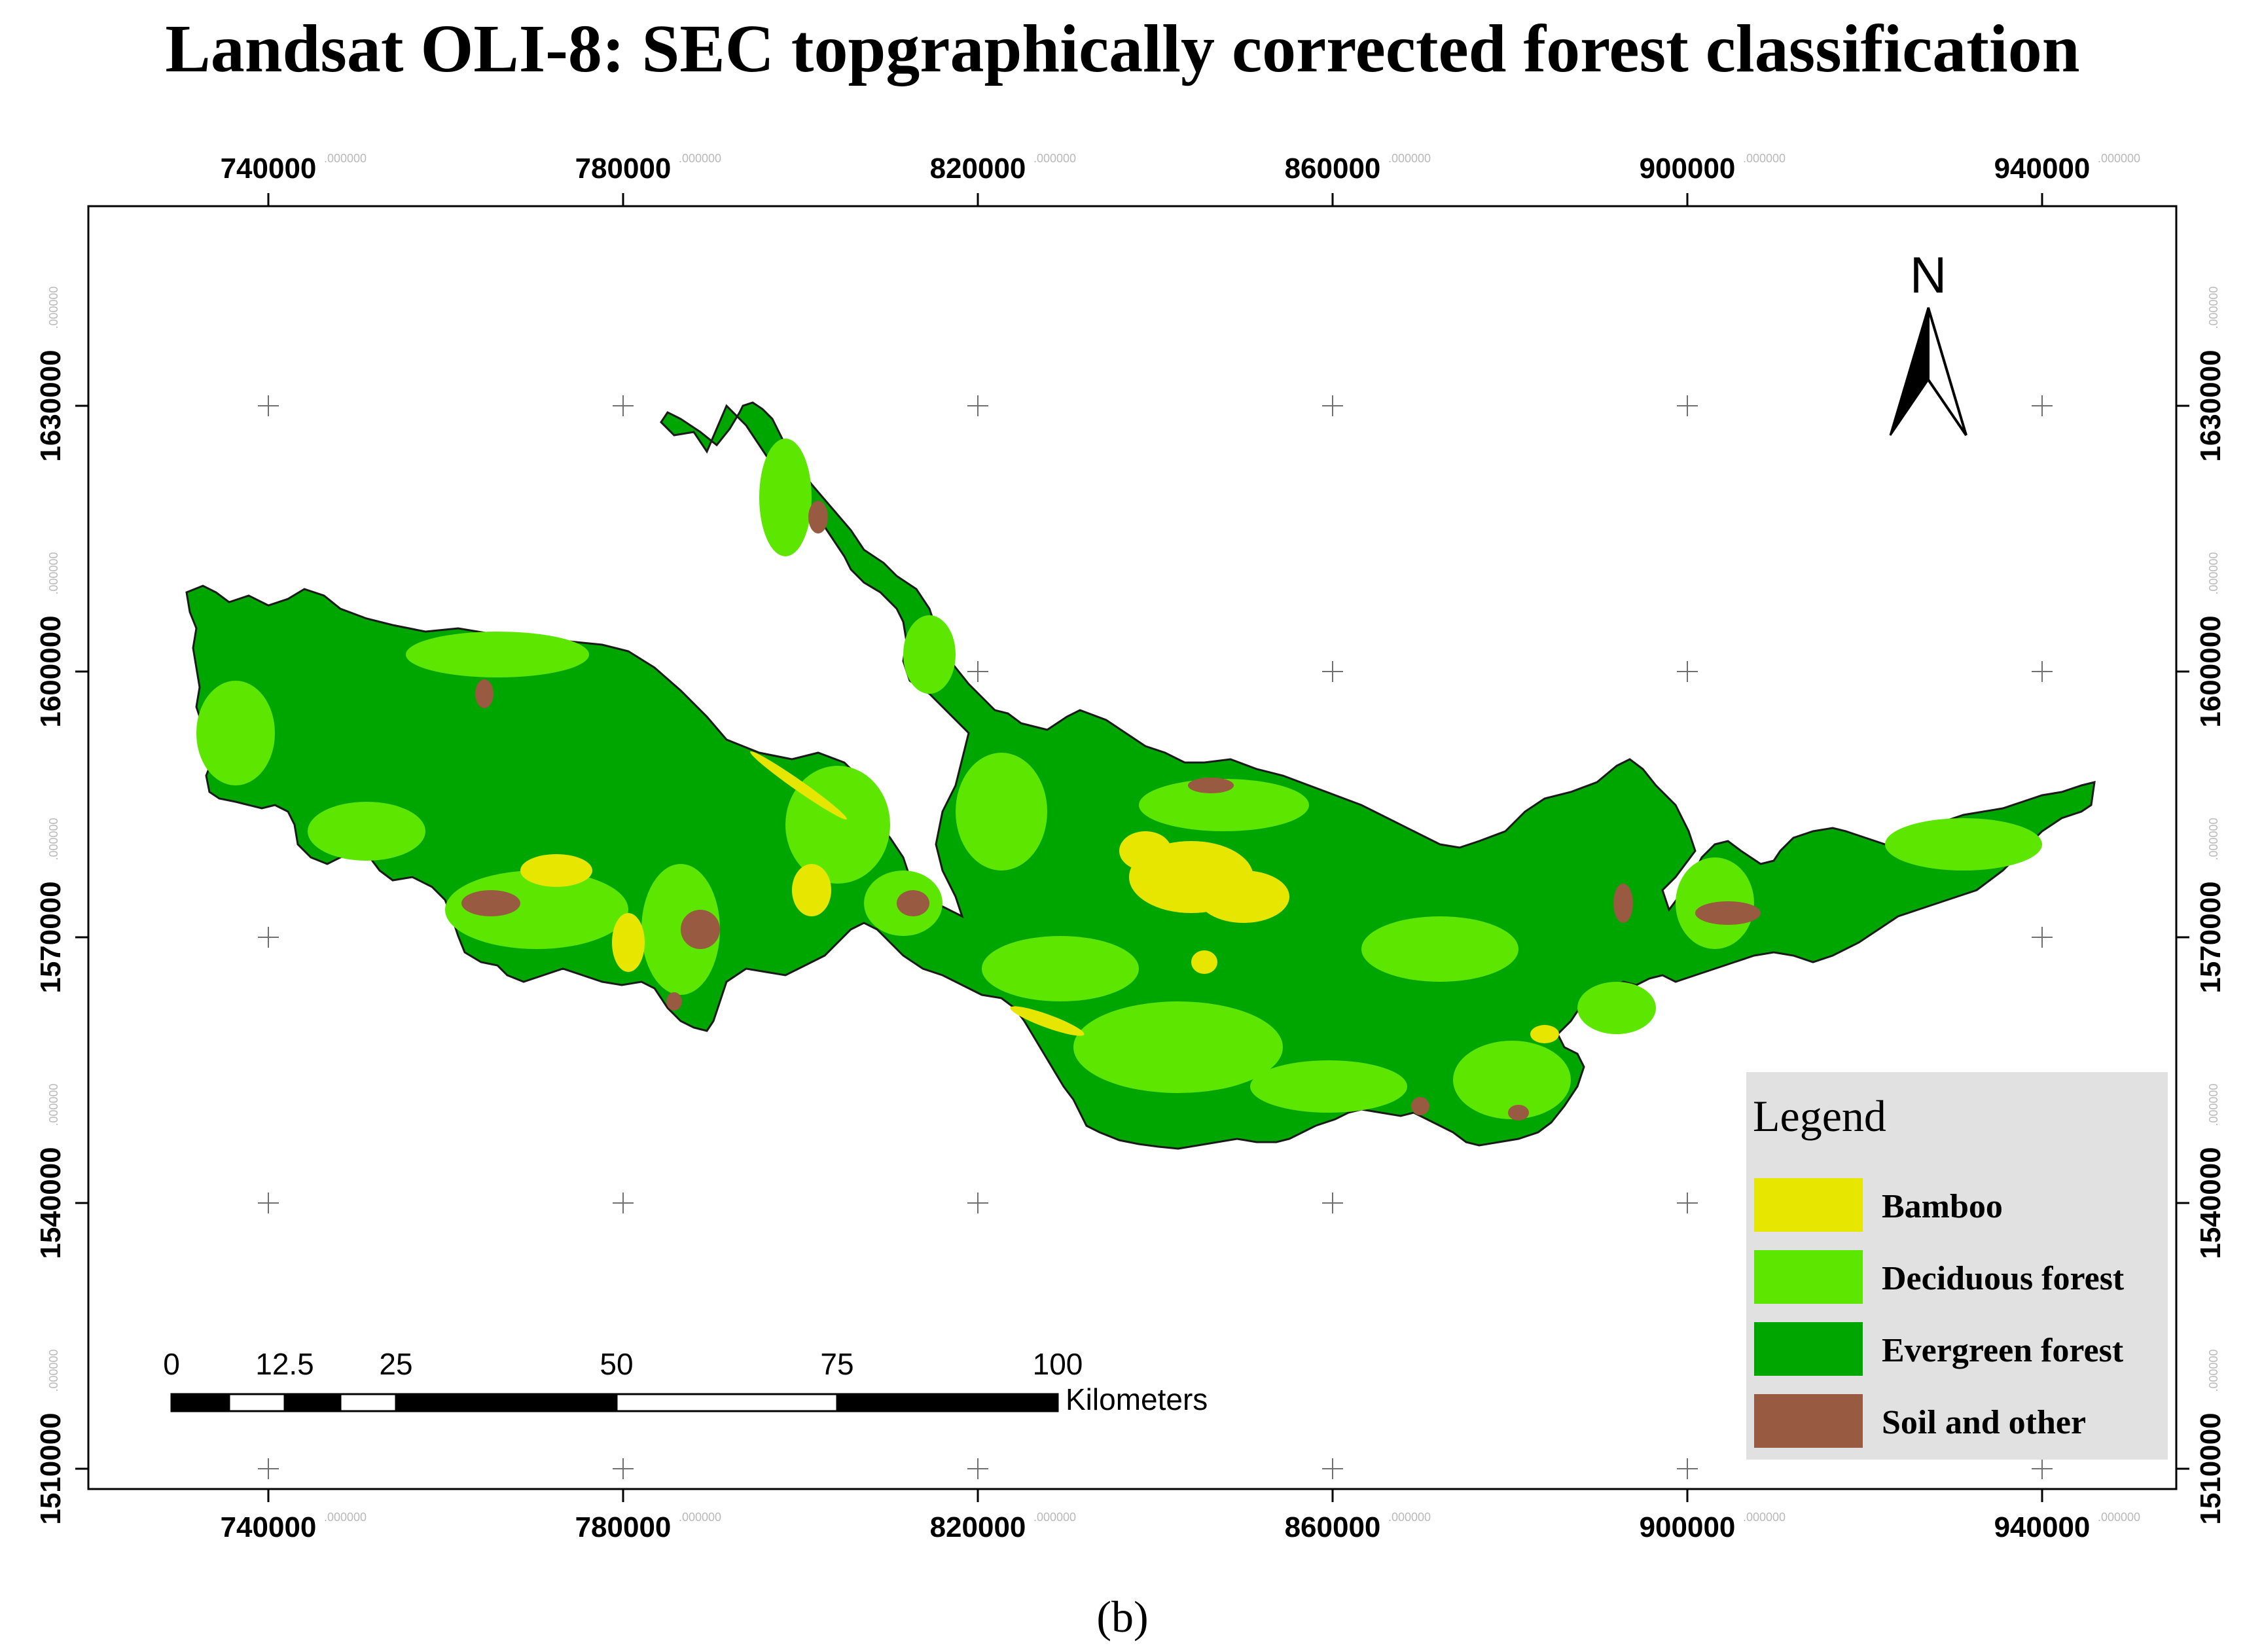  I want to click on legend-swatch-evergreen, so click(1808, 1349).